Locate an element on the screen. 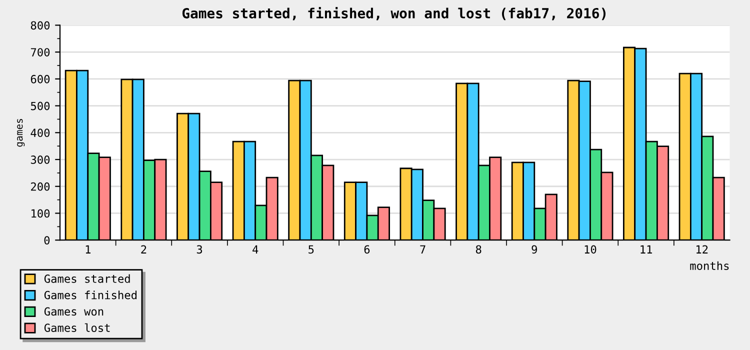  y-tick-label: 600 is located at coordinates (40, 79).